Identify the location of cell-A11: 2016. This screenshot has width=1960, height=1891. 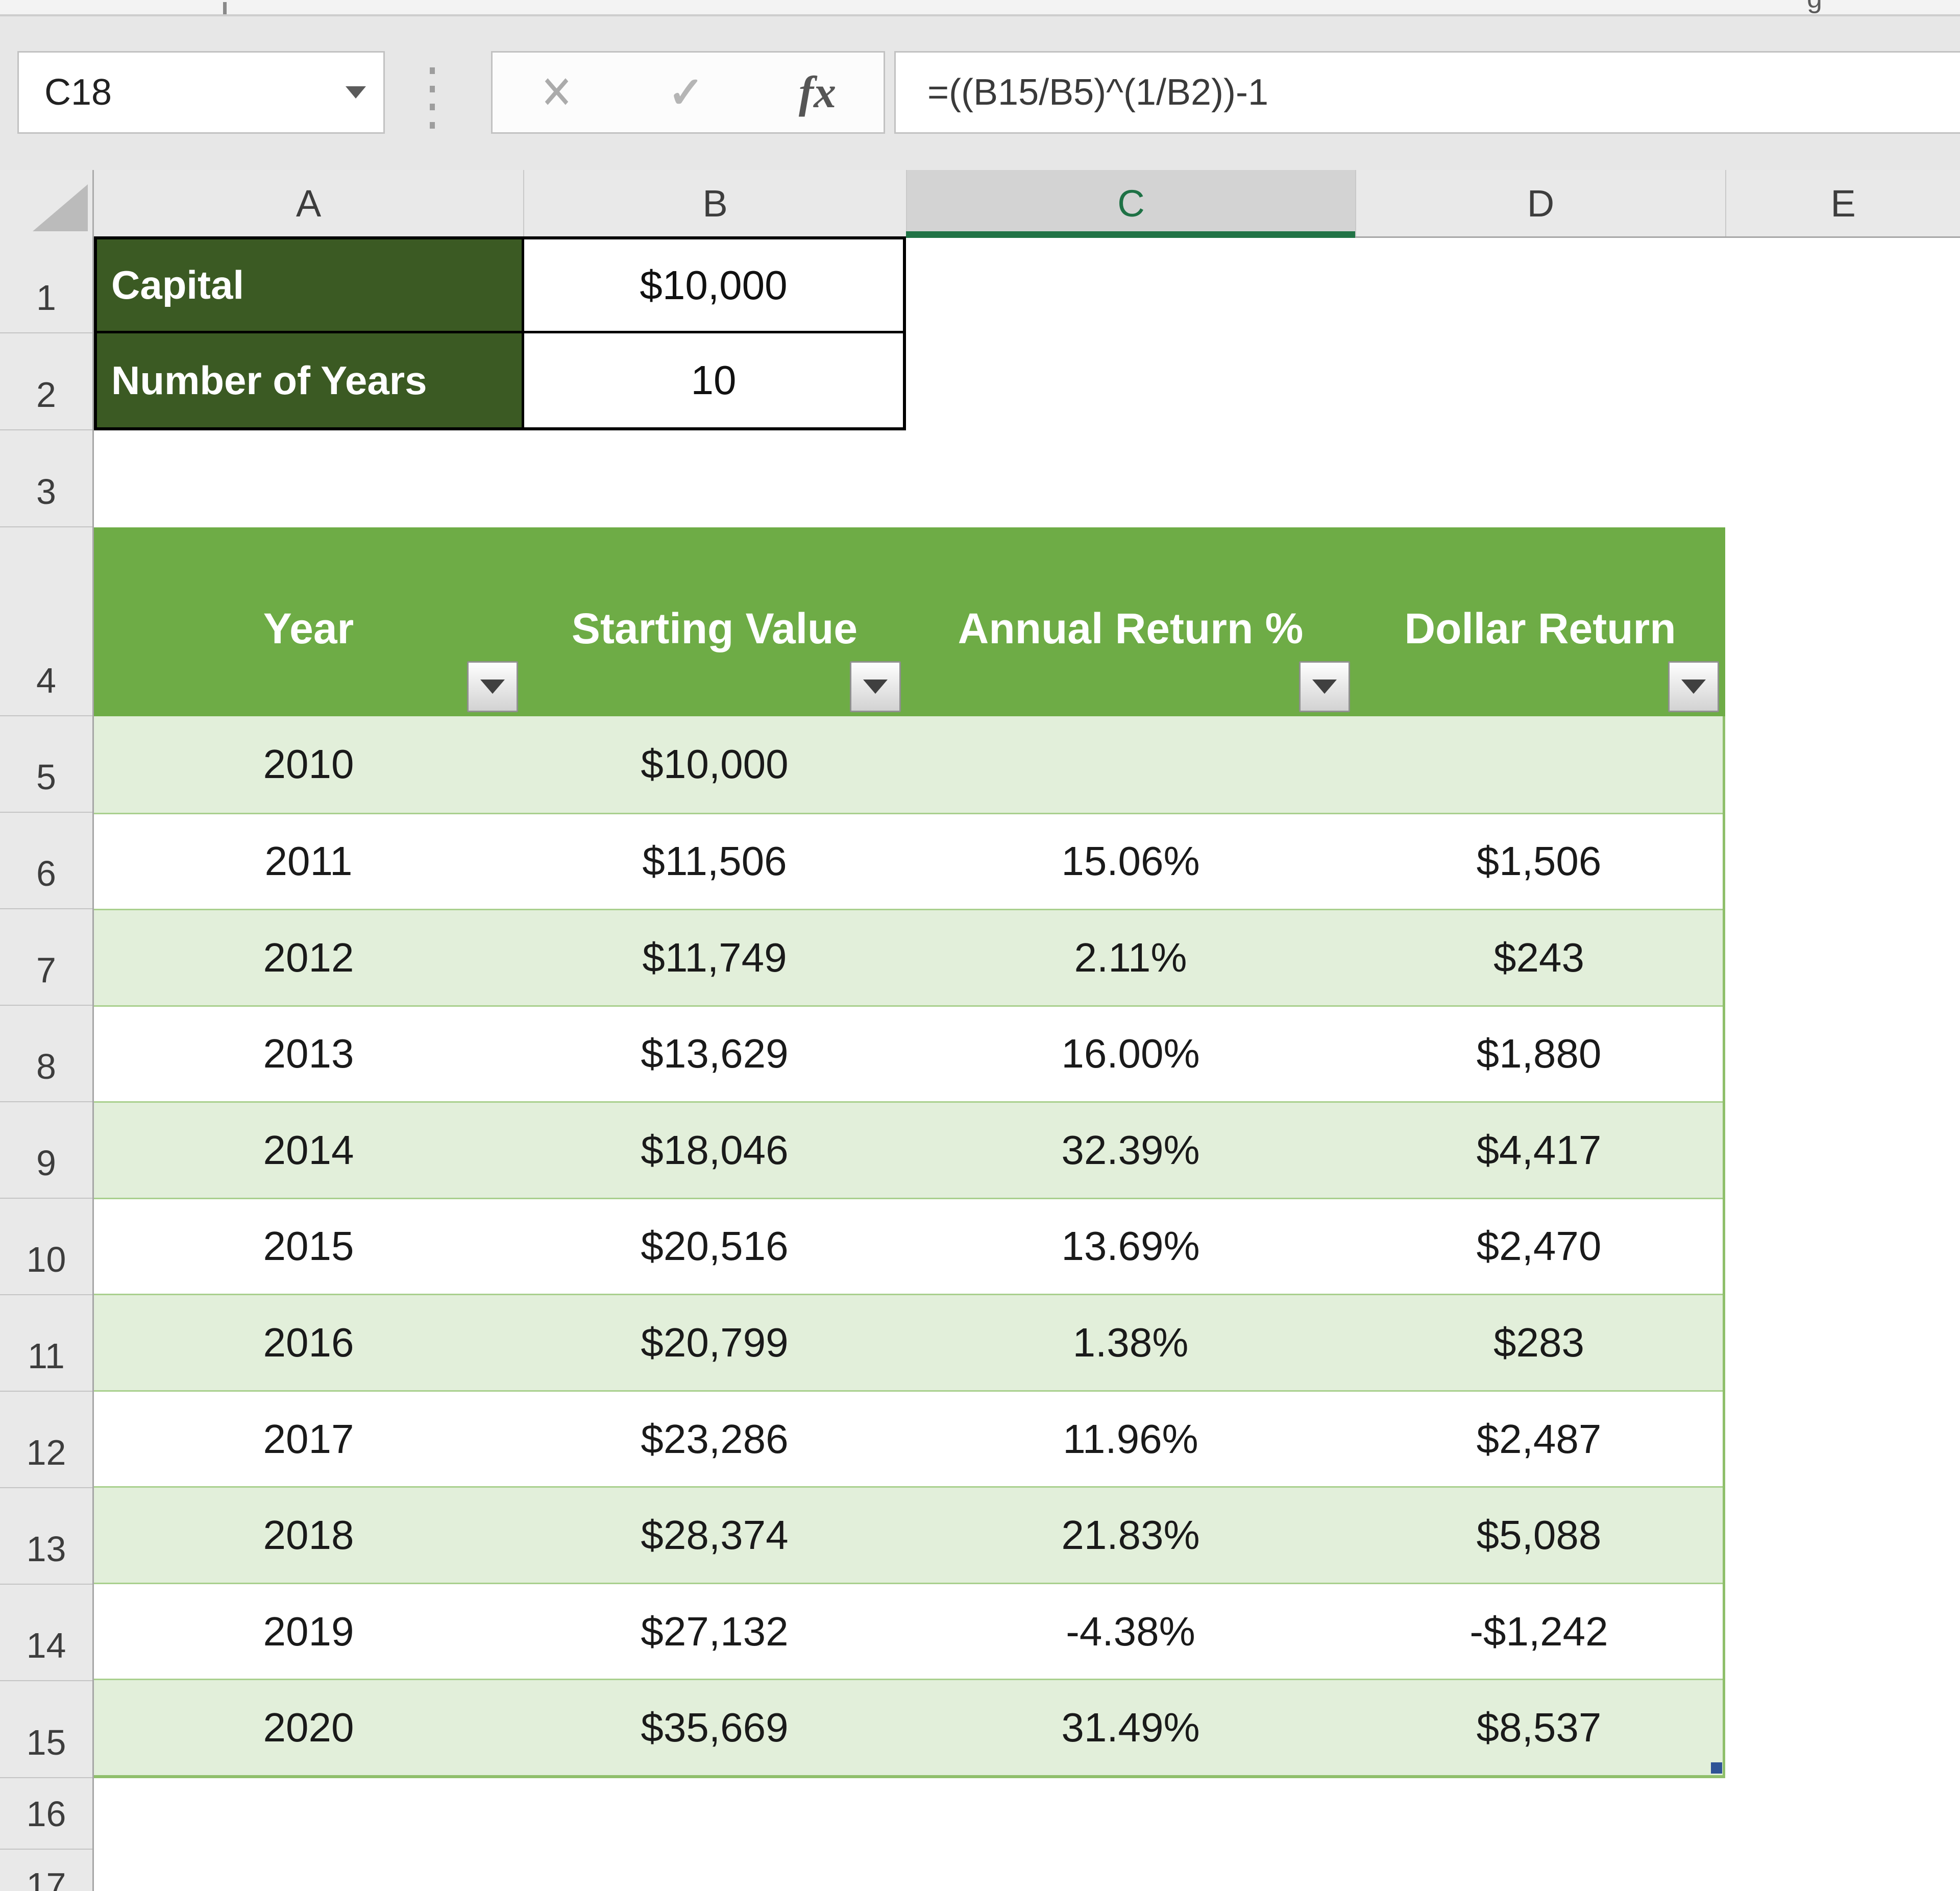
(308, 1343).